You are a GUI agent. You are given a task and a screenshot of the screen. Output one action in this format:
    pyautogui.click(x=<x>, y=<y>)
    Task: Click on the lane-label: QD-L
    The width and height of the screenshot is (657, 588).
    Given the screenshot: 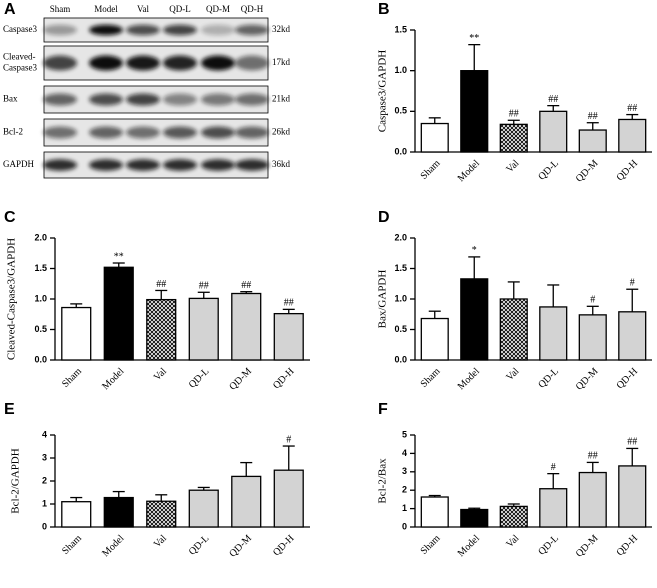 What is the action you would take?
    pyautogui.click(x=180, y=9)
    